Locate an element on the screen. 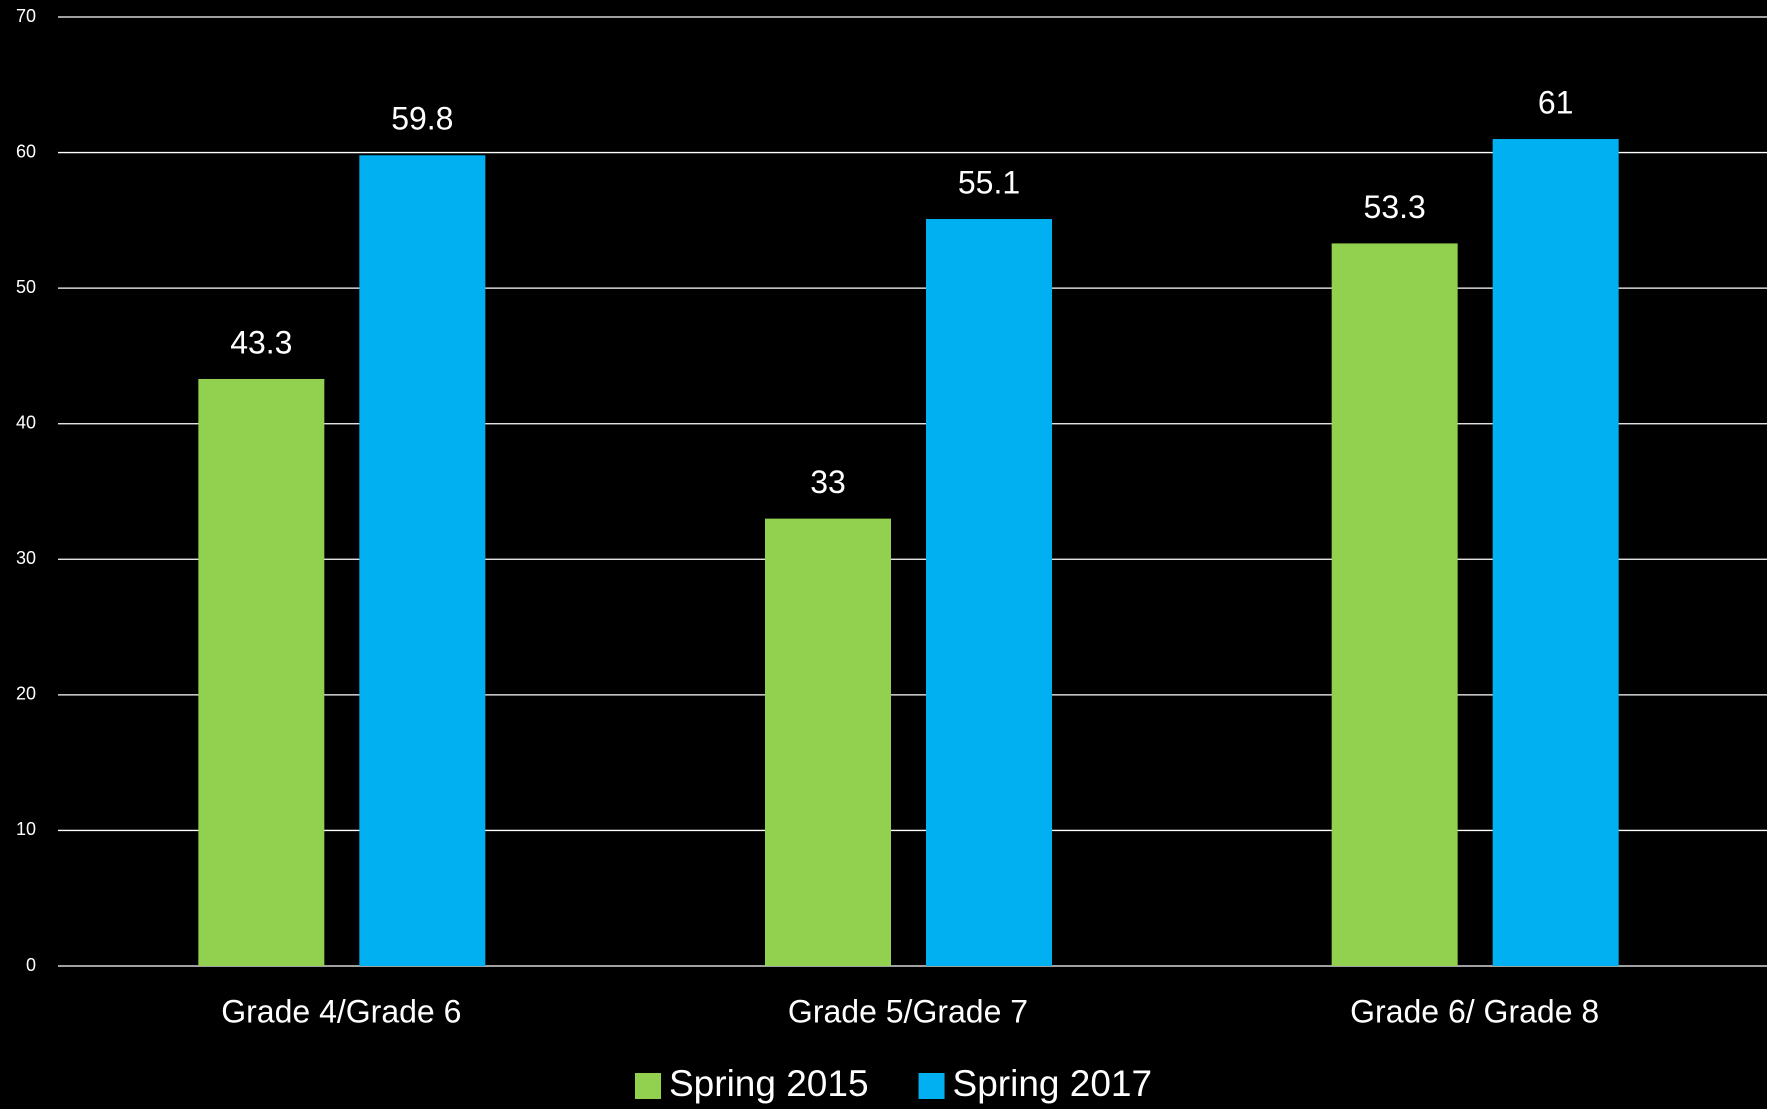 This screenshot has height=1109, width=1767. value-label: 43.3 is located at coordinates (261, 342).